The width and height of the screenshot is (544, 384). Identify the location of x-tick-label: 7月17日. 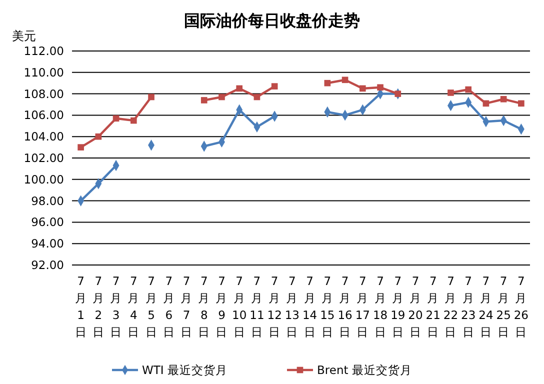
(362, 306).